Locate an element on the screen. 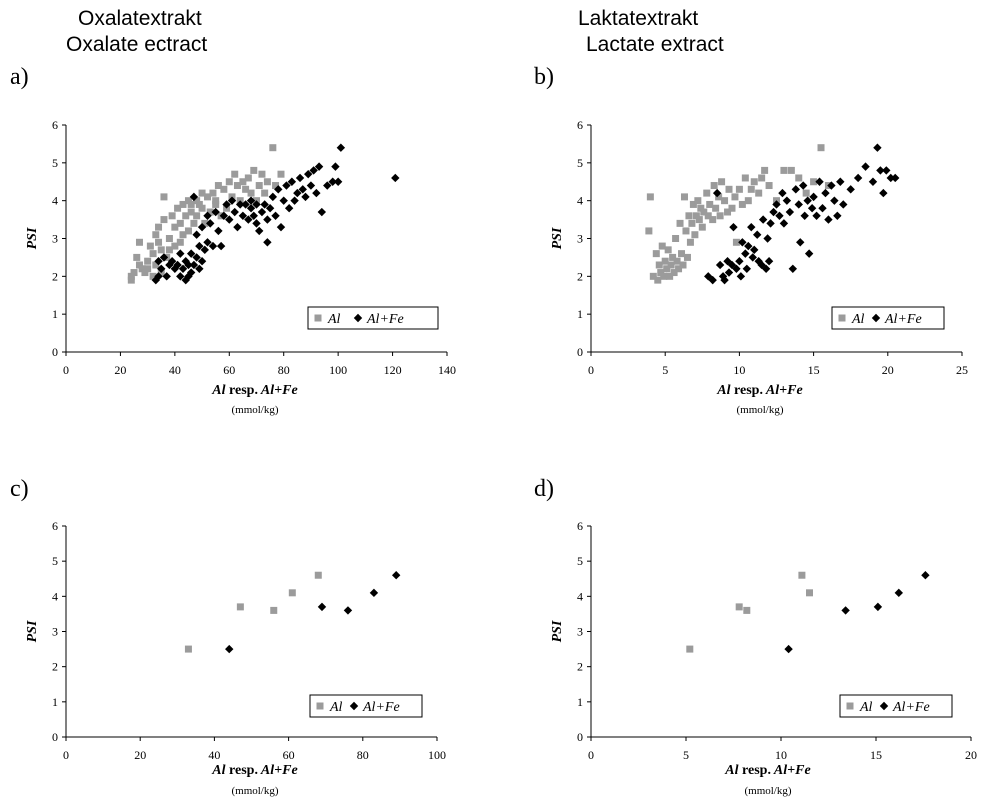 Image resolution: width=986 pixels, height=805 pixels. panel-label-d: d) is located at coordinates (544, 489).